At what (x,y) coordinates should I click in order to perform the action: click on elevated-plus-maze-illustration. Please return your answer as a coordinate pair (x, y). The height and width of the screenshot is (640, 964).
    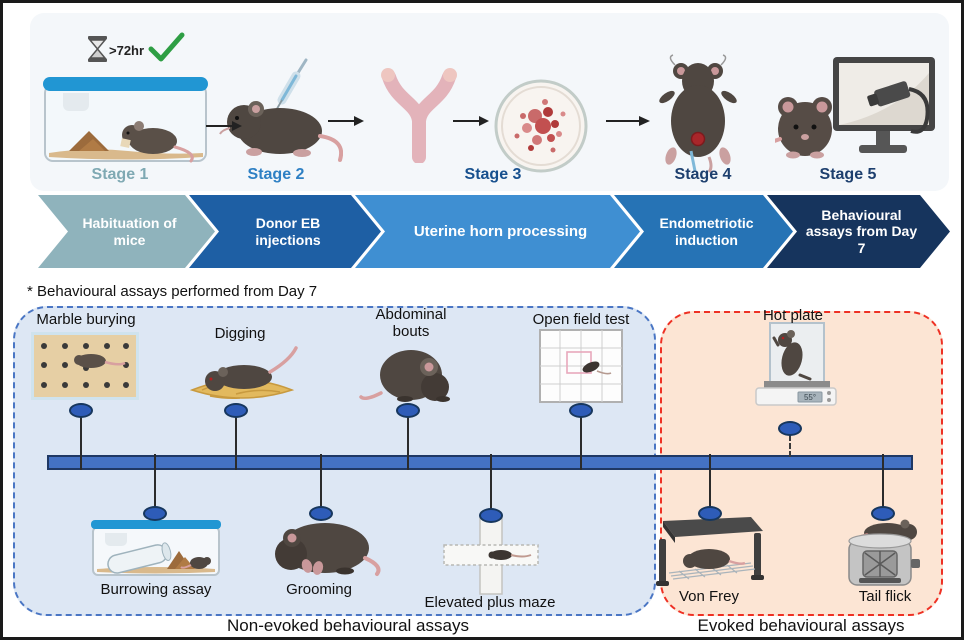
    Looking at the image, I should click on (491, 555).